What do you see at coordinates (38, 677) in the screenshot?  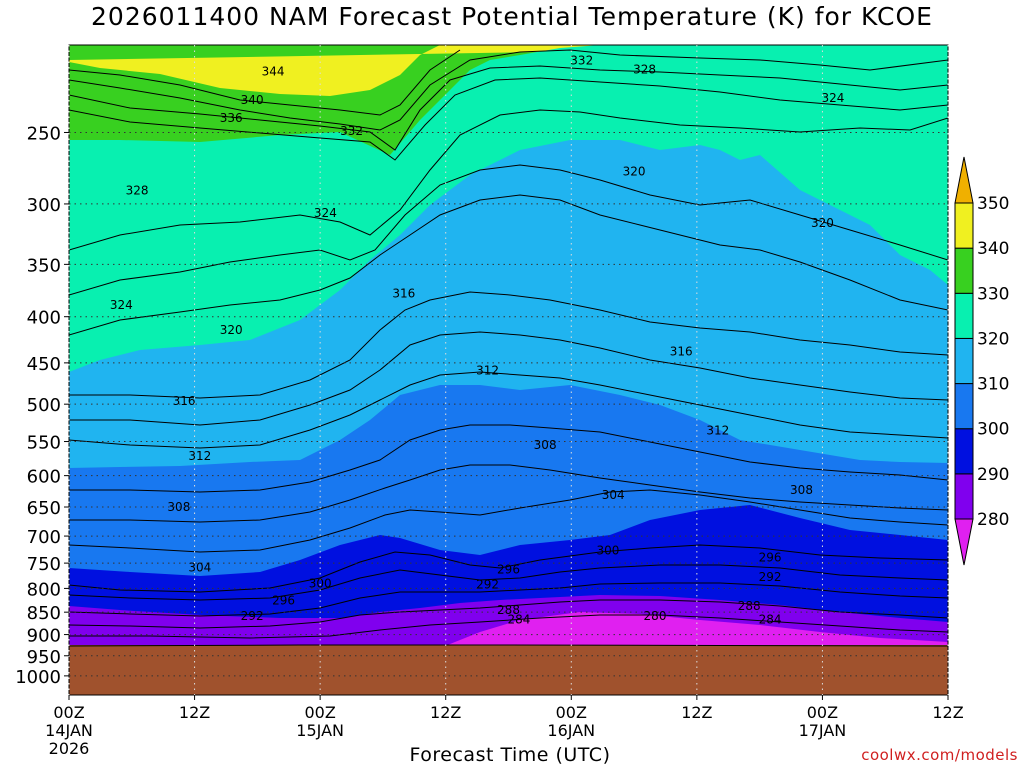 I see `y-tick-label: 1000` at bounding box center [38, 677].